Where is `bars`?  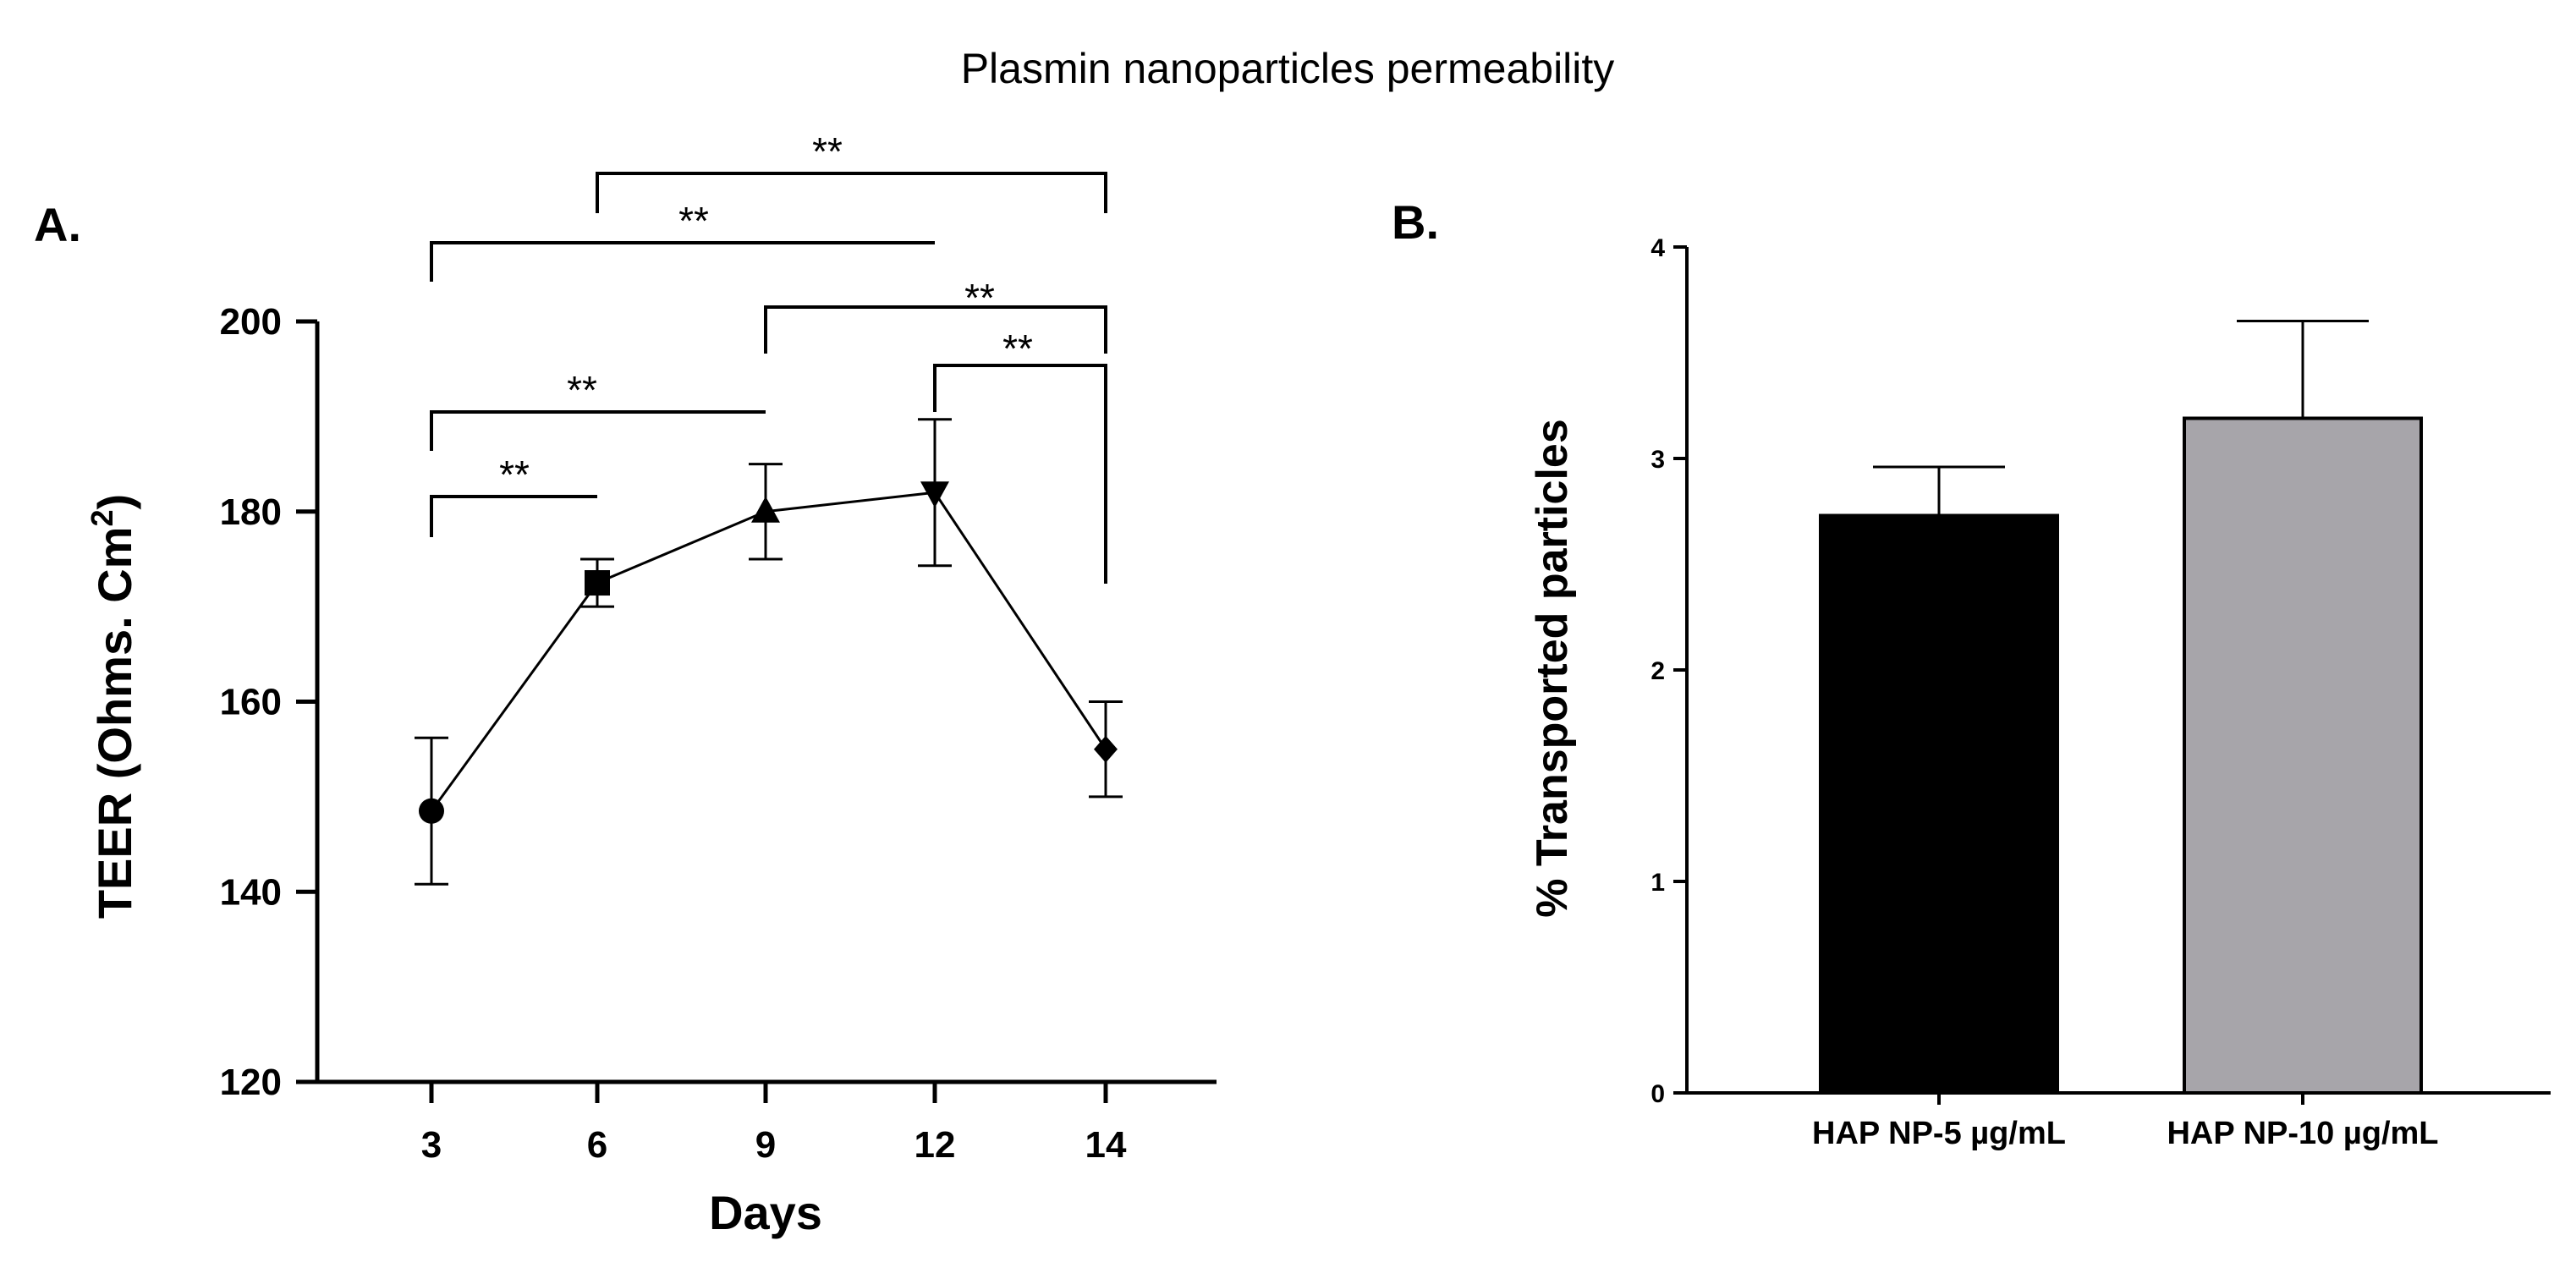
bars is located at coordinates (2121, 708).